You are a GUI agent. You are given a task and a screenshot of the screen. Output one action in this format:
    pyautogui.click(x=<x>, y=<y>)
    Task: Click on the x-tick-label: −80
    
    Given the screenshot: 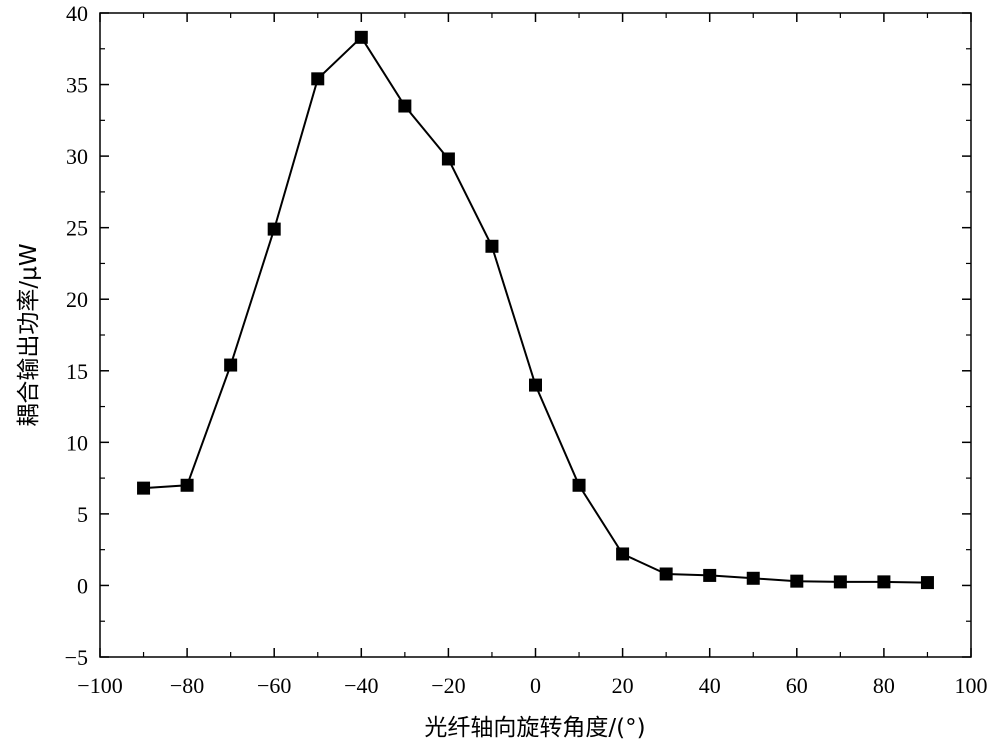 What is the action you would take?
    pyautogui.click(x=187, y=685)
    